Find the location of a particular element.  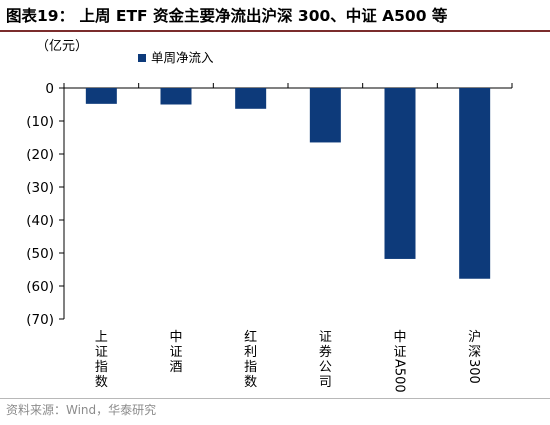

x-category-label: 中证酒 is located at coordinates (175, 352).